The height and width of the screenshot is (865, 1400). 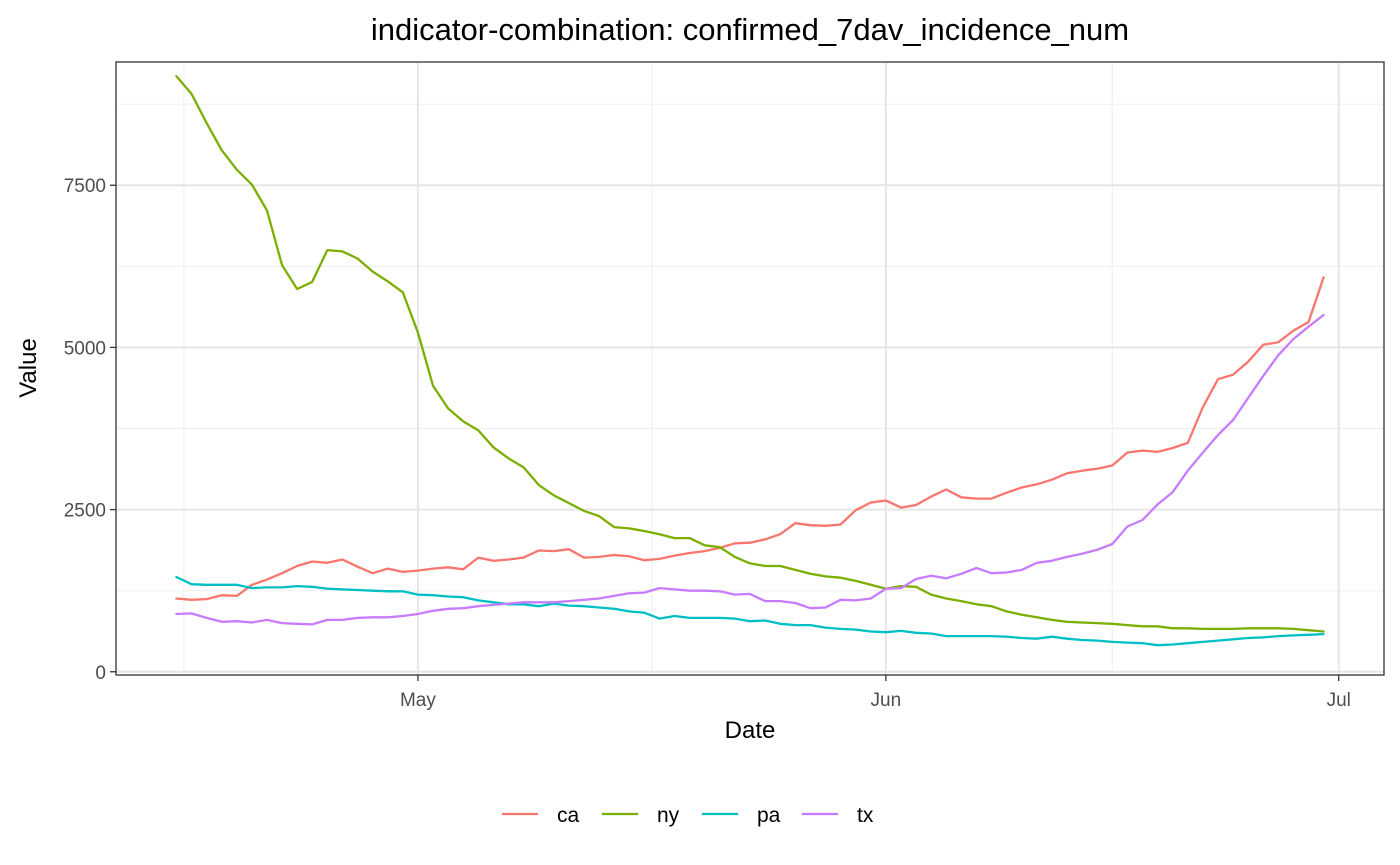 I want to click on y-axis-title: Value, so click(x=28, y=368).